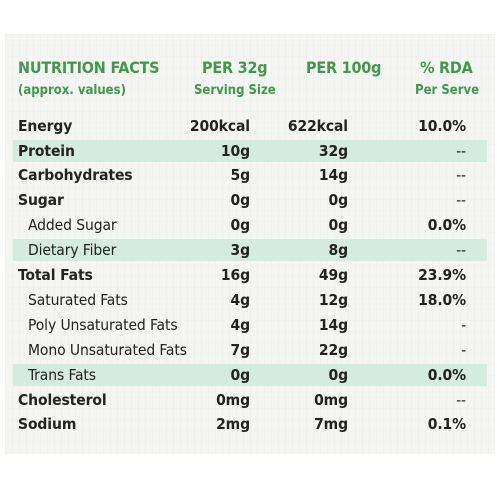 The height and width of the screenshot is (500, 500). I want to click on value-per-100g: 12g, so click(333, 300).